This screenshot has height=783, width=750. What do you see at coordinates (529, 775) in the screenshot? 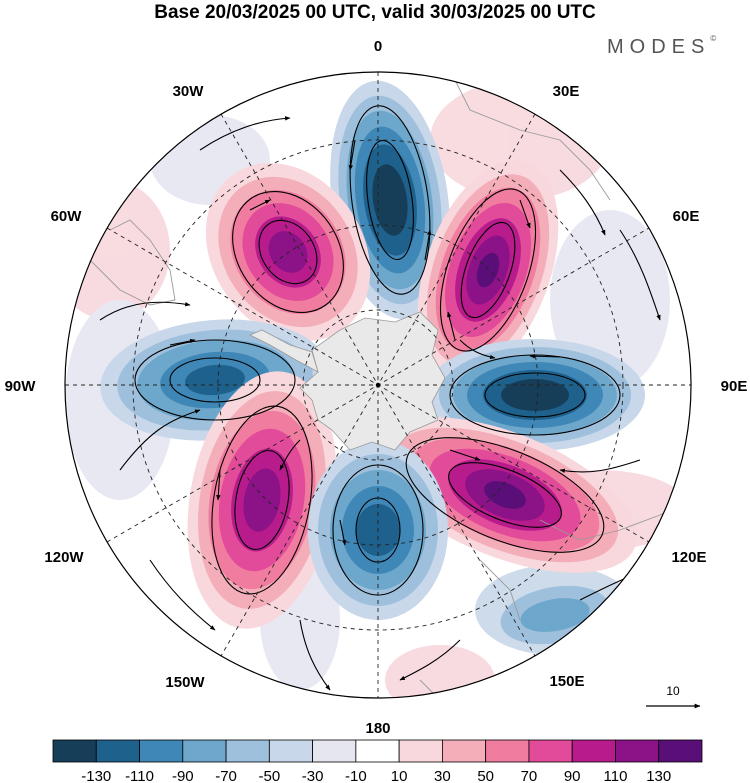
I see `colorbar-tick-label: 70` at bounding box center [529, 775].